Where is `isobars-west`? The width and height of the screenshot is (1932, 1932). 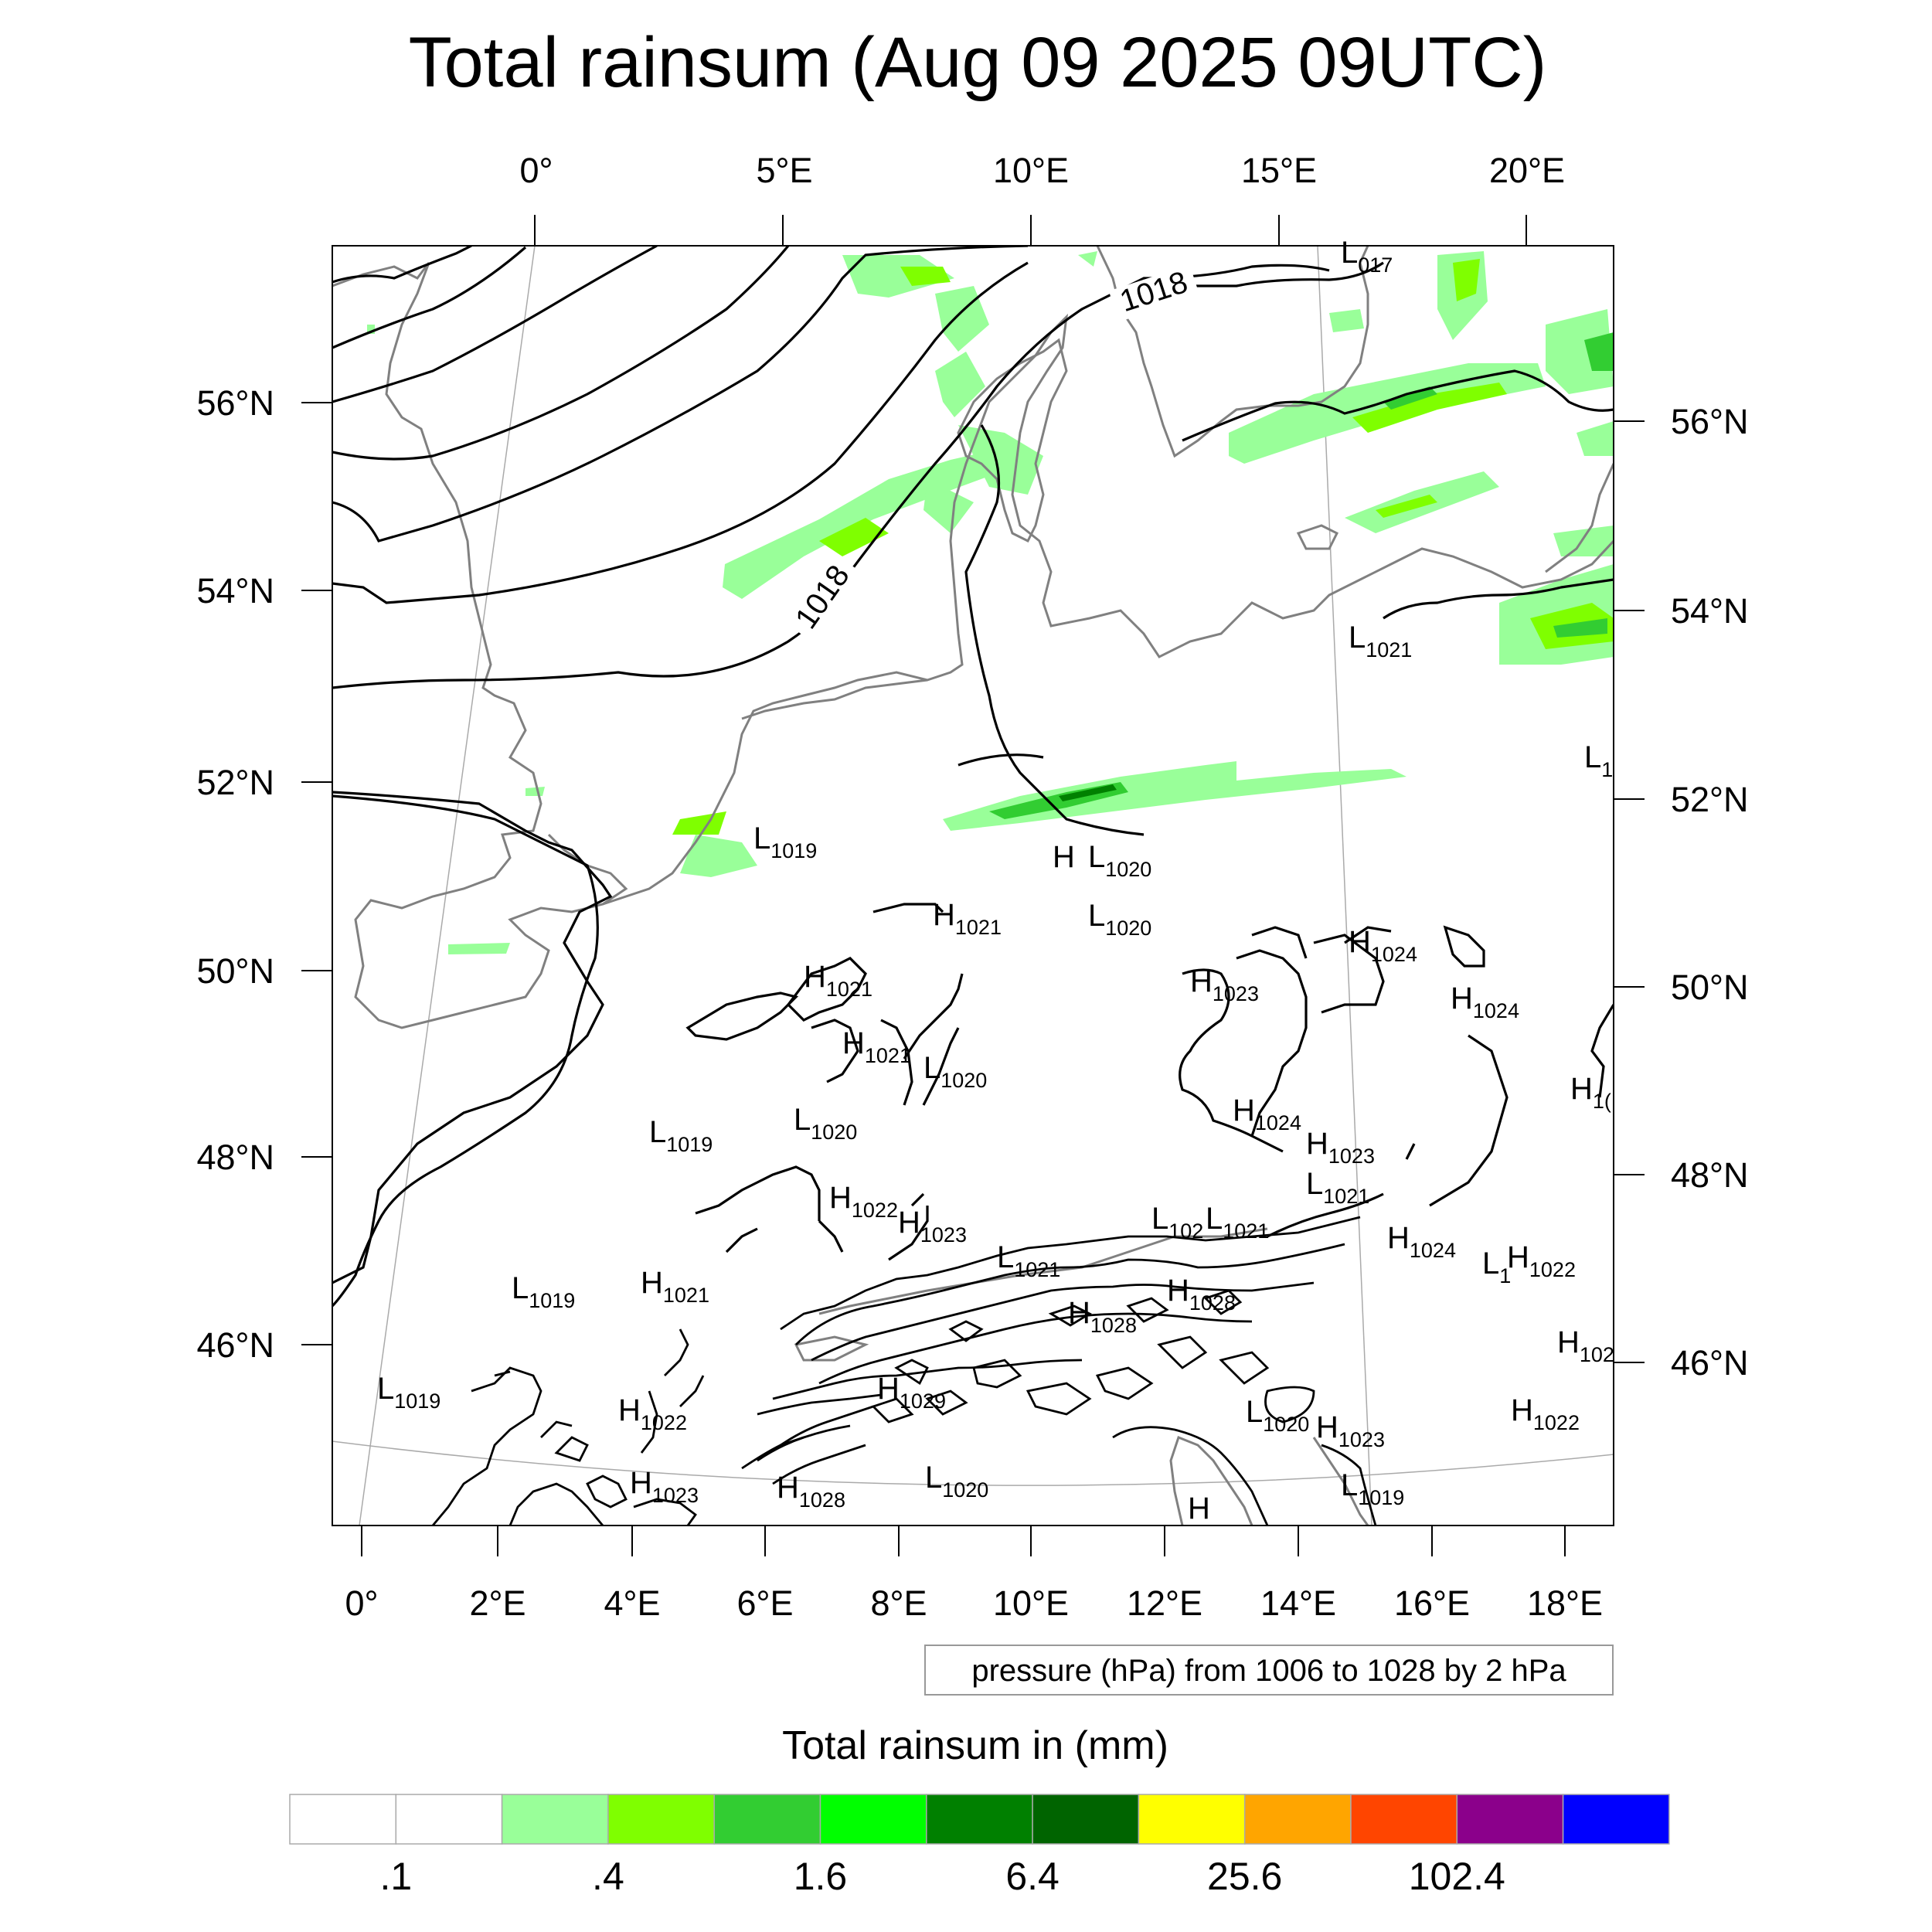
isobars-west is located at coordinates (688, 1030).